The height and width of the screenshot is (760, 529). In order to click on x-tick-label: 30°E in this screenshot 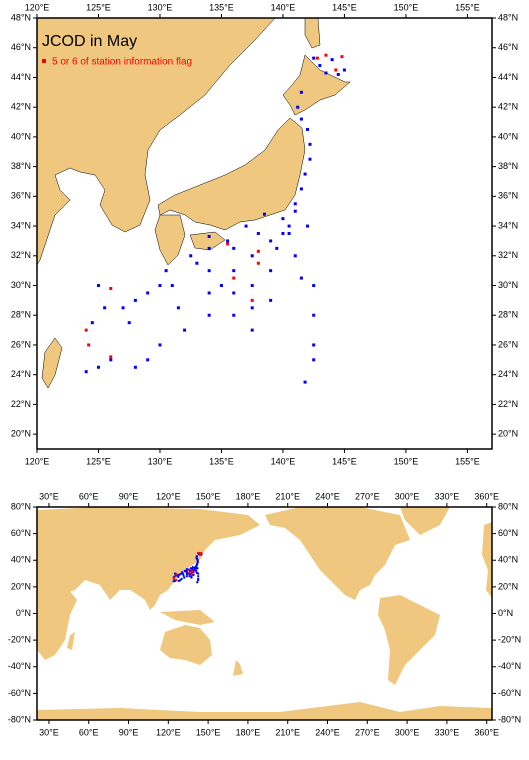, I will do `click(49, 496)`.